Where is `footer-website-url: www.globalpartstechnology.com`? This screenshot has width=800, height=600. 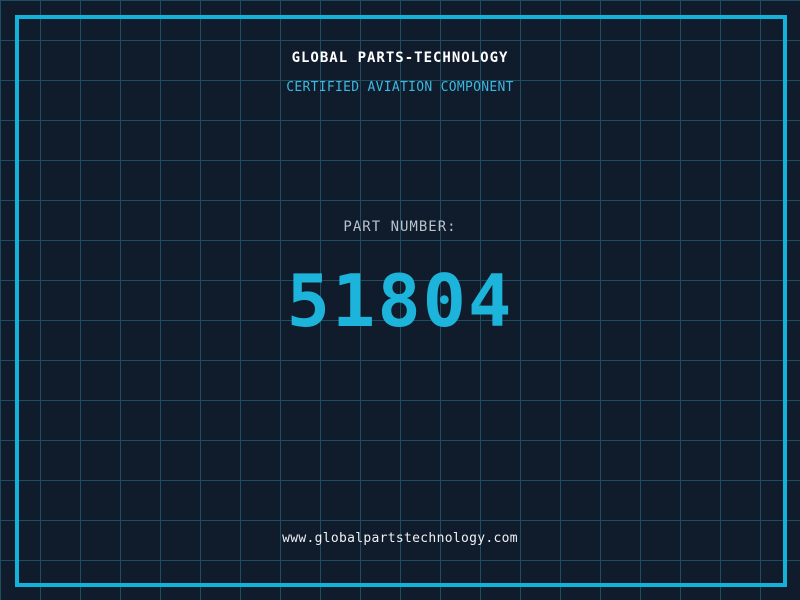
footer-website-url: www.globalpartstechnology.com is located at coordinates (400, 538).